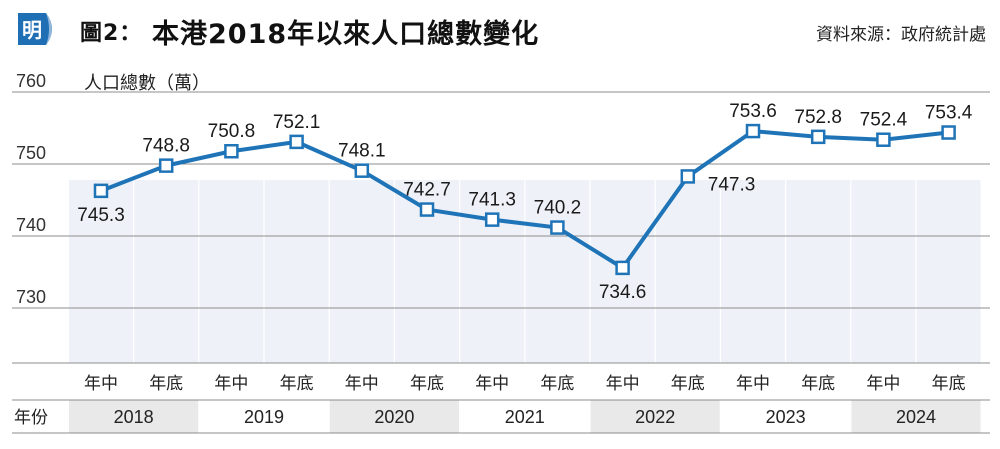  I want to click on chart-header: 明 圖2： 本港2018年以來人口總數變化 資料來源：政府統計處, so click(500, 30).